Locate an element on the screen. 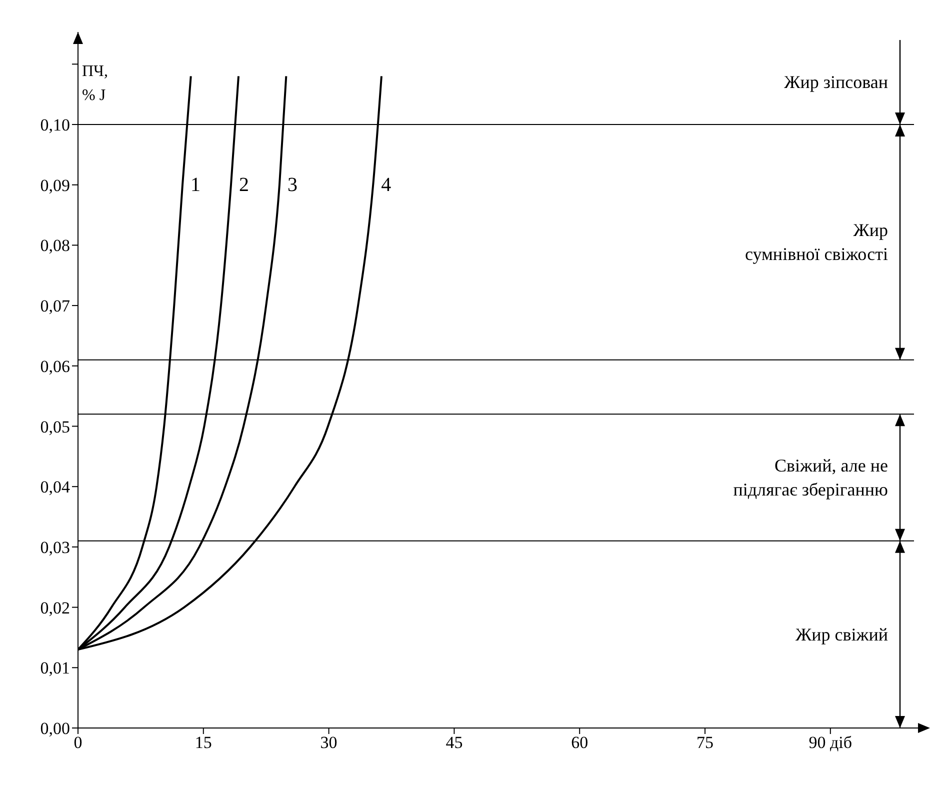 The image size is (942, 789). y-tick-label: 0,00 is located at coordinates (55, 728).